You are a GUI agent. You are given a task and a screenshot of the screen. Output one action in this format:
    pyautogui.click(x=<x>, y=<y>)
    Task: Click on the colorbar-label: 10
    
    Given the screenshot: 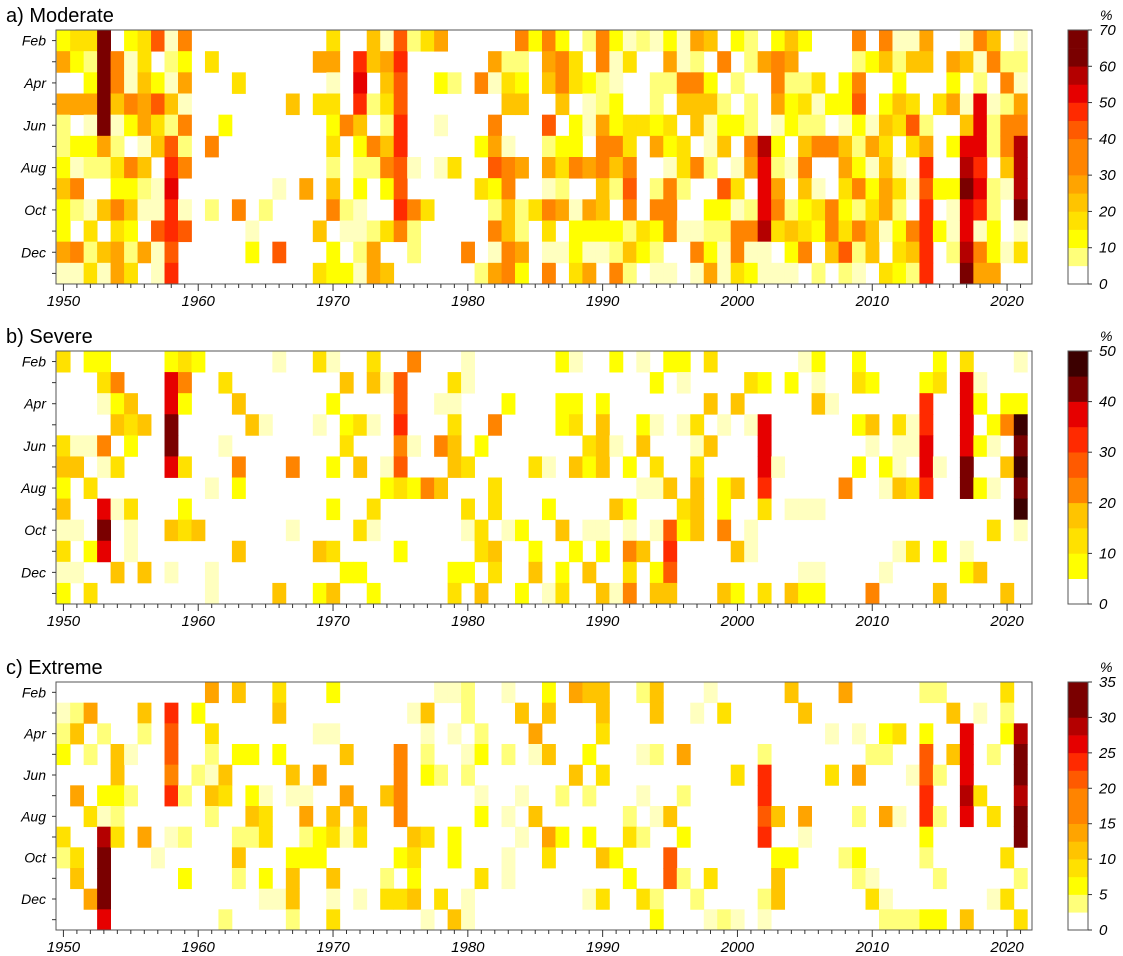 What is the action you would take?
    pyautogui.click(x=1107, y=248)
    